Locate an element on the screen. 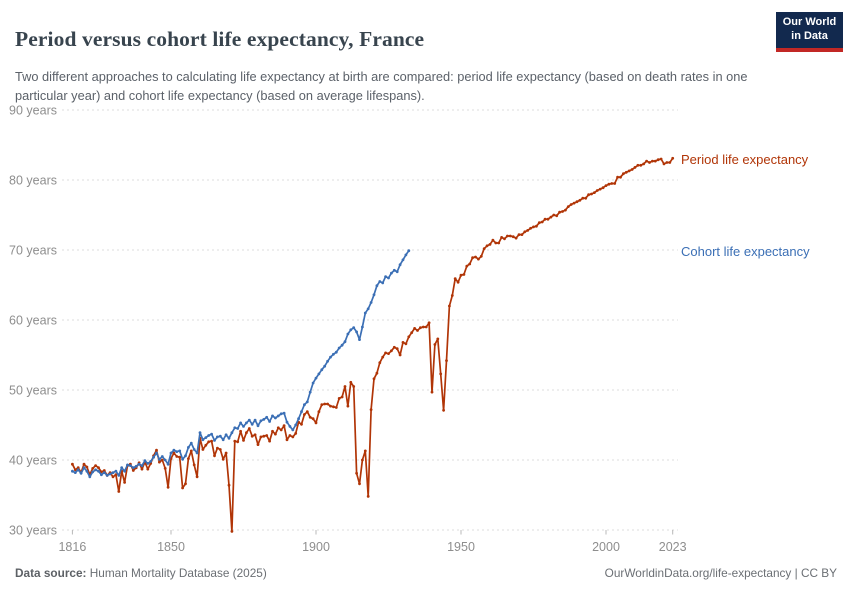  period-series-label: Period life expectancy is located at coordinates (745, 159).